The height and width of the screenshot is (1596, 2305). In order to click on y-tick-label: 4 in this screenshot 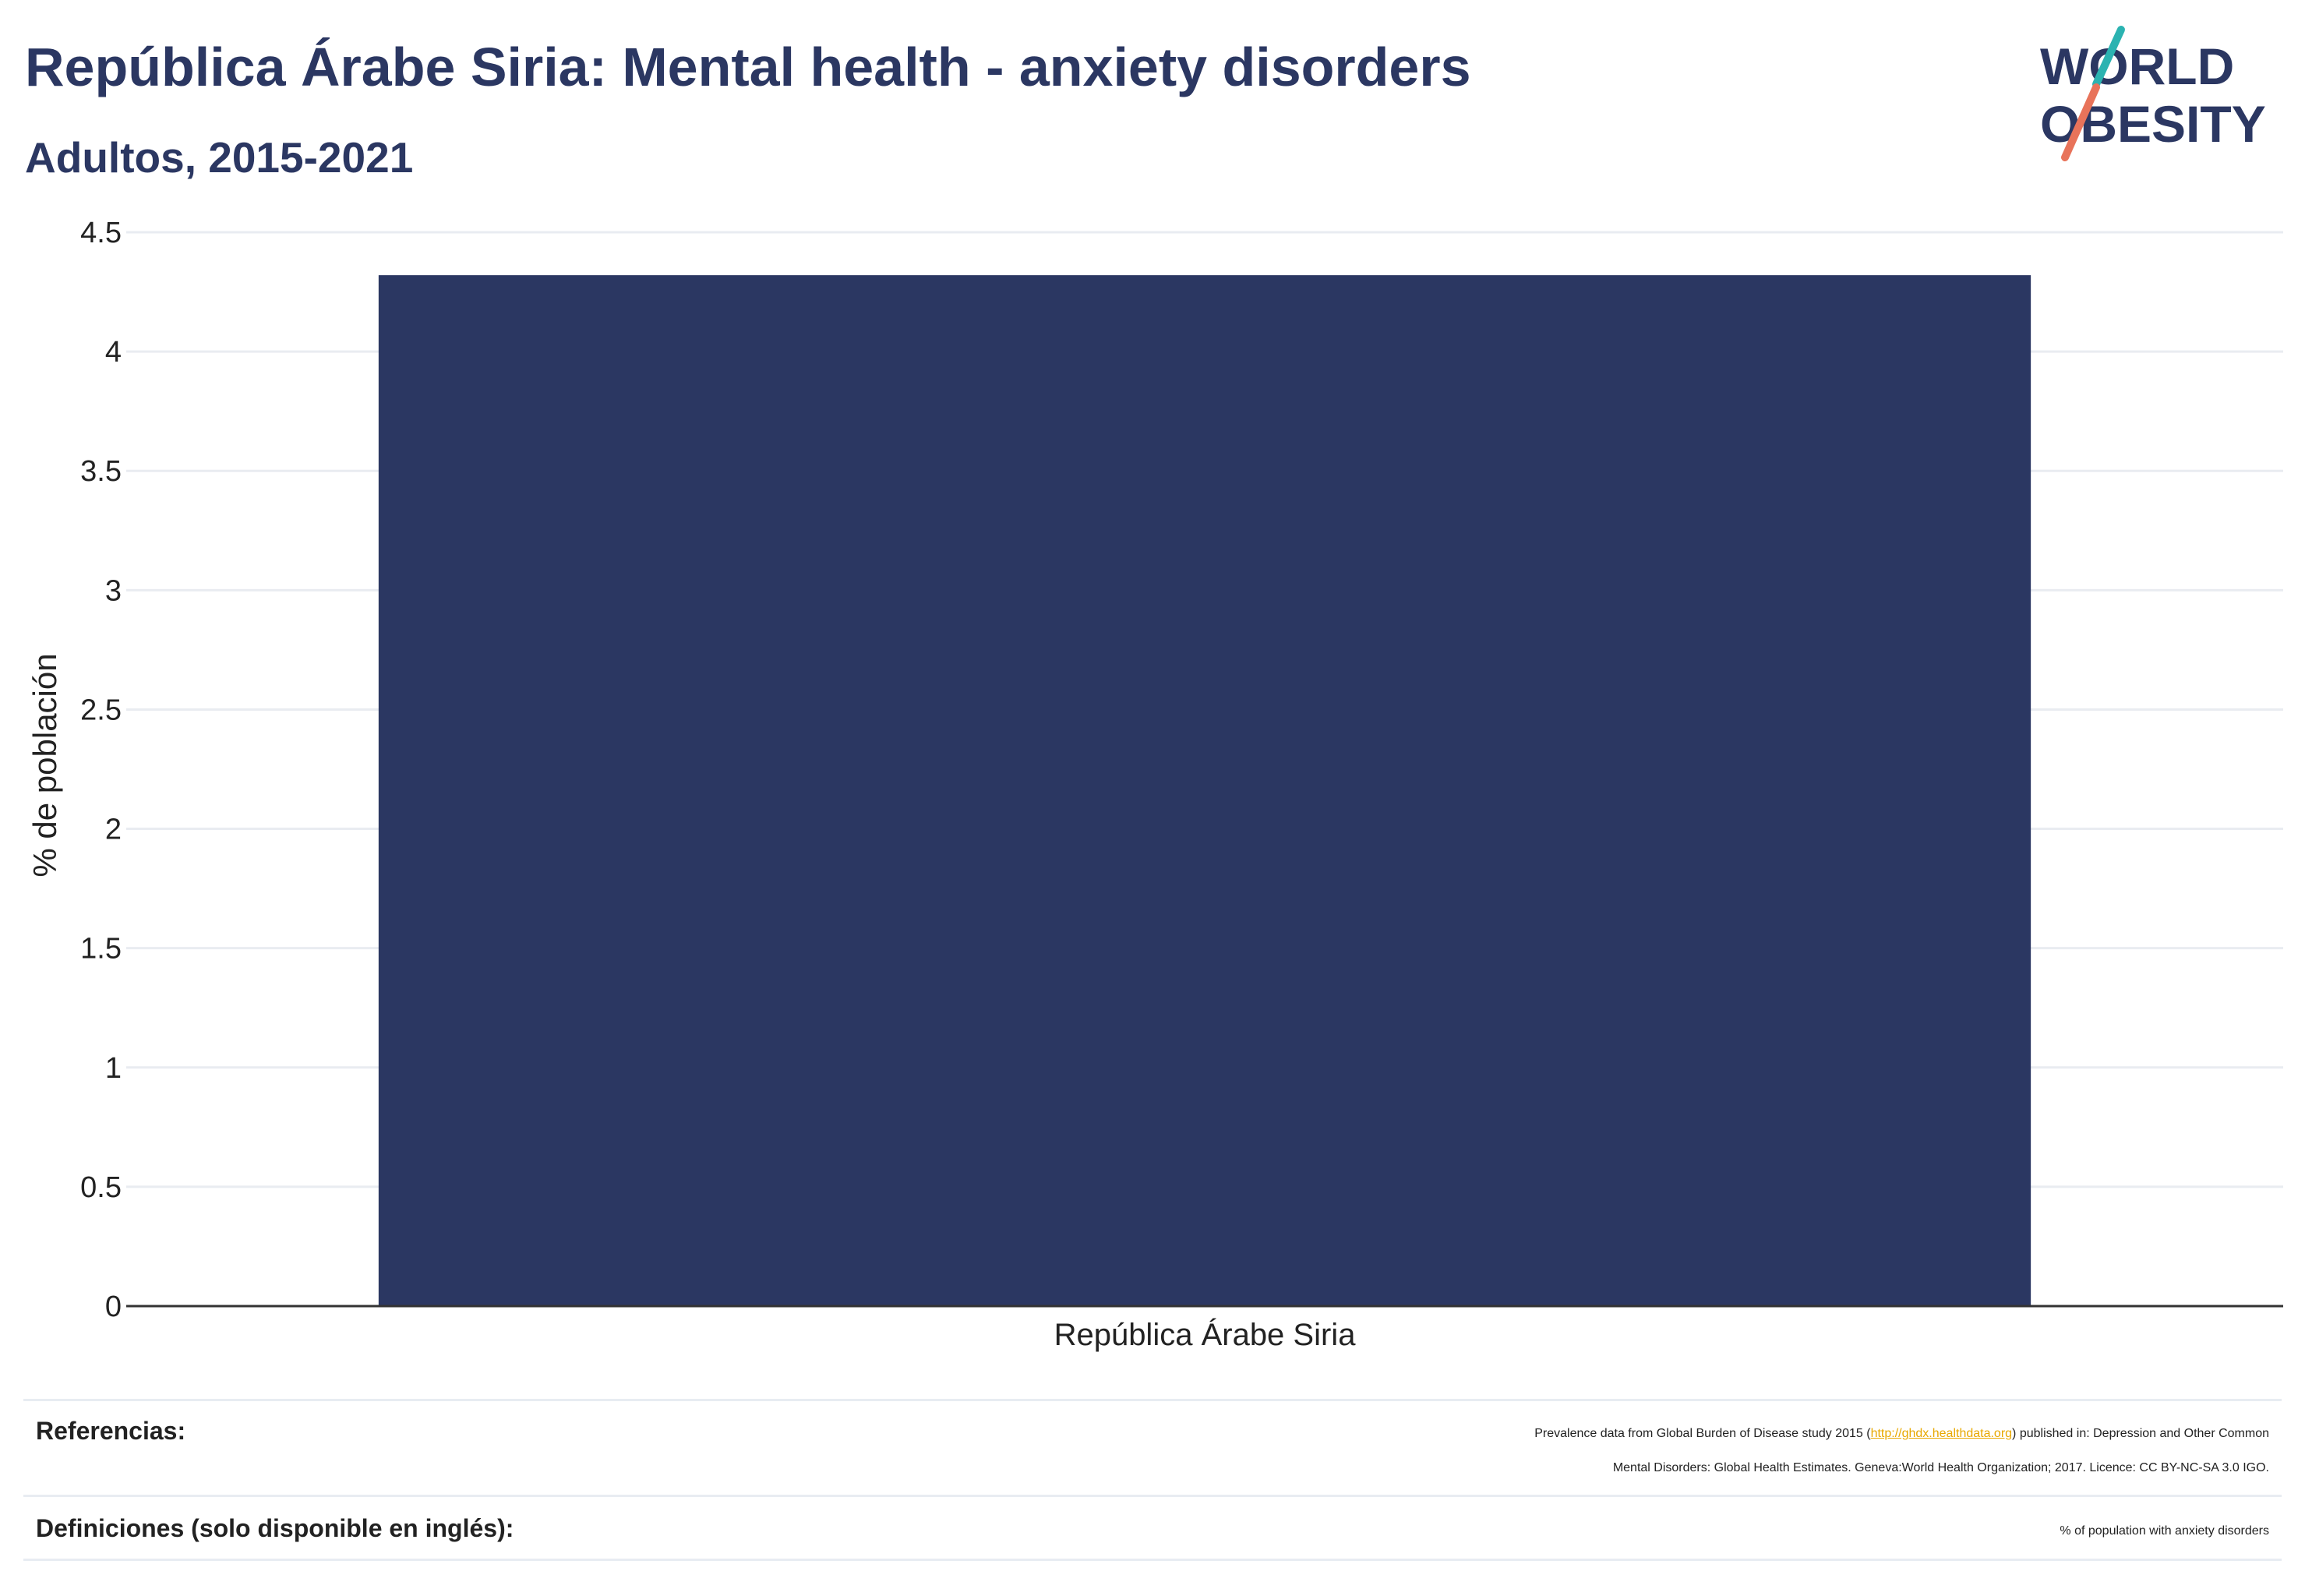, I will do `click(113, 352)`.